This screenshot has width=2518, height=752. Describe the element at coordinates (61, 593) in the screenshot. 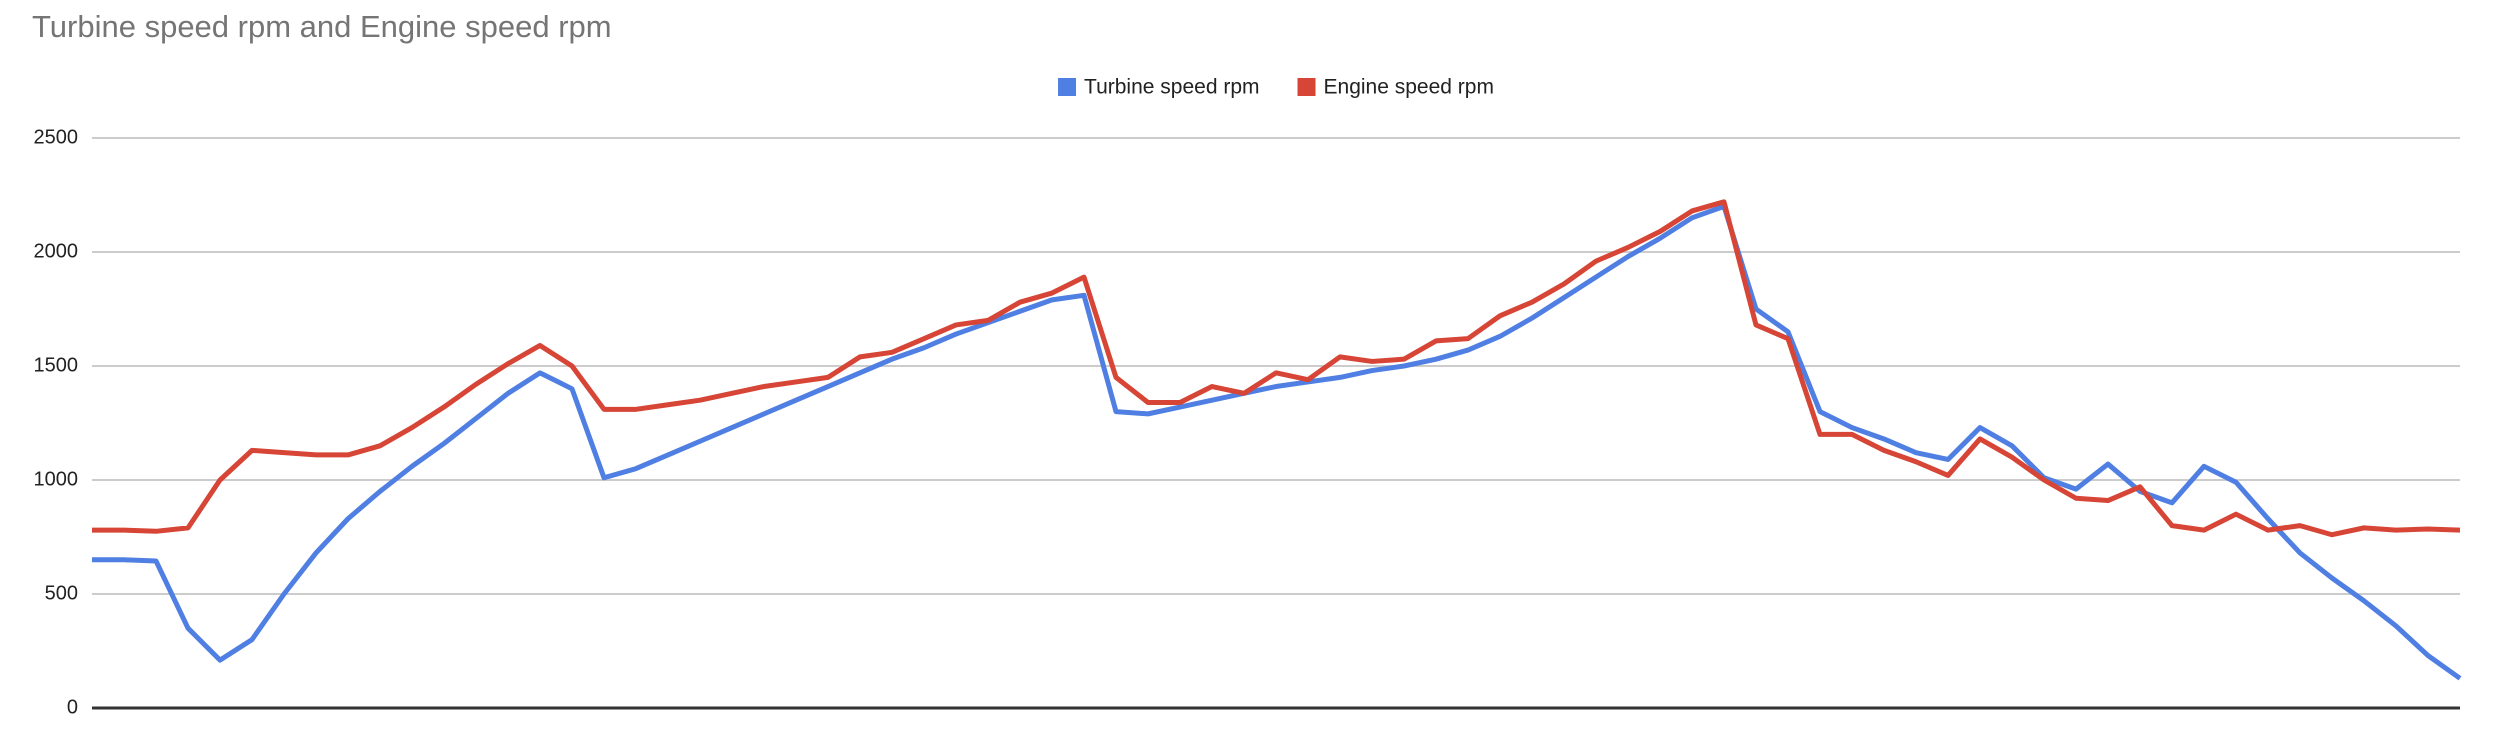

I see `y-tick-label: 500` at that location.